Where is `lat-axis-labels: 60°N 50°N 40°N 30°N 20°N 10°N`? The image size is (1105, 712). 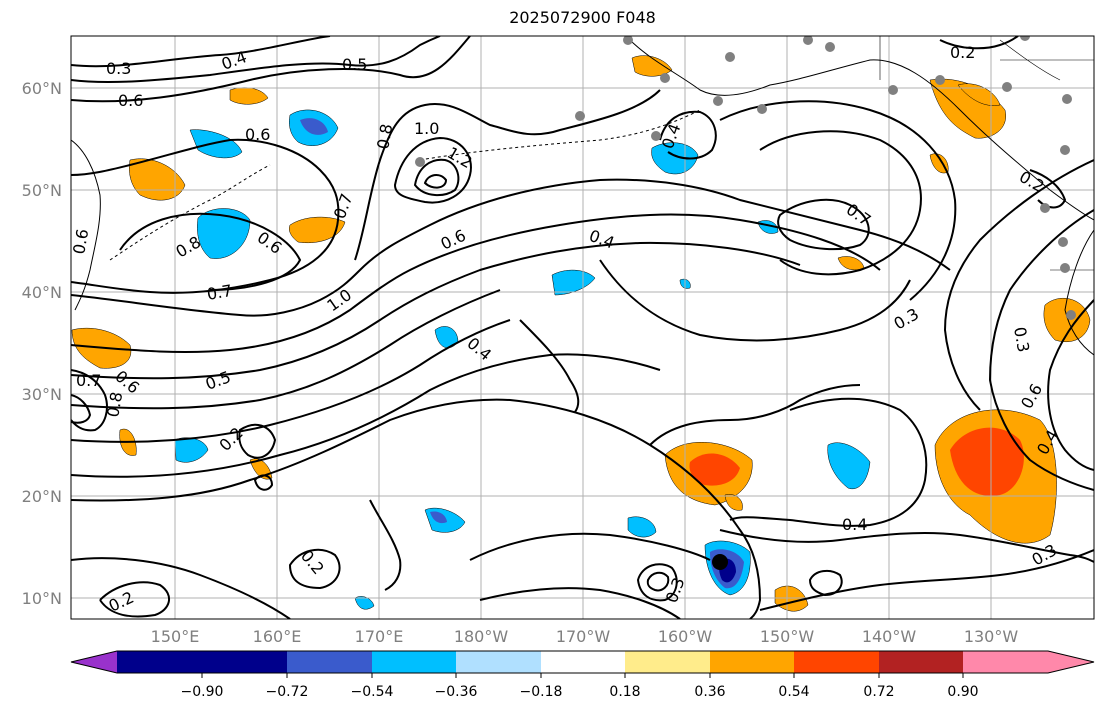 lat-axis-labels: 60°N 50°N 40°N 30°N 20°N 10°N is located at coordinates (42, 343).